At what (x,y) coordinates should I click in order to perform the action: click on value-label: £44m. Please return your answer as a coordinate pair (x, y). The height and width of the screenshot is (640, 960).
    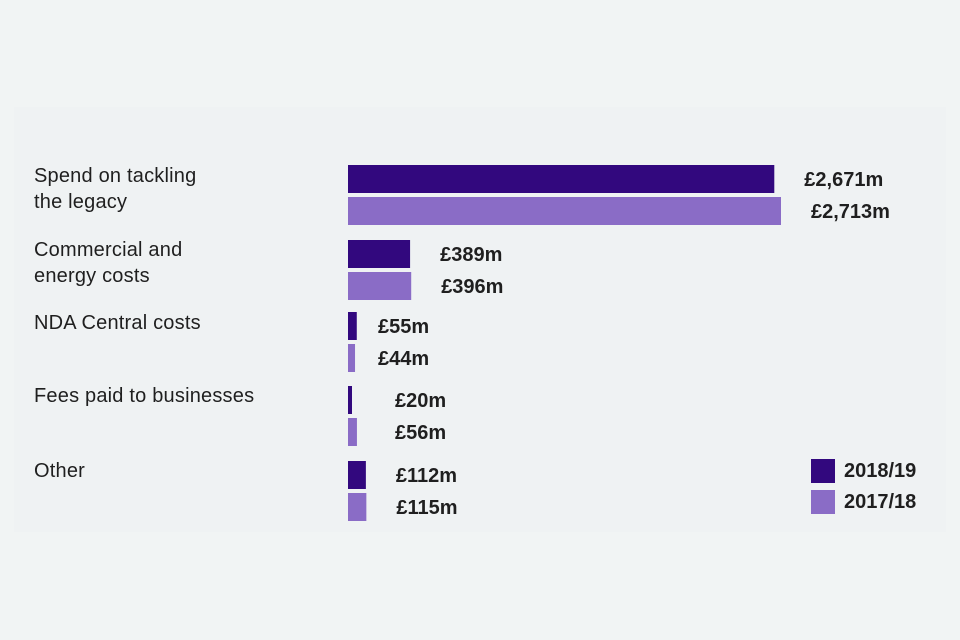
    Looking at the image, I should click on (403, 359).